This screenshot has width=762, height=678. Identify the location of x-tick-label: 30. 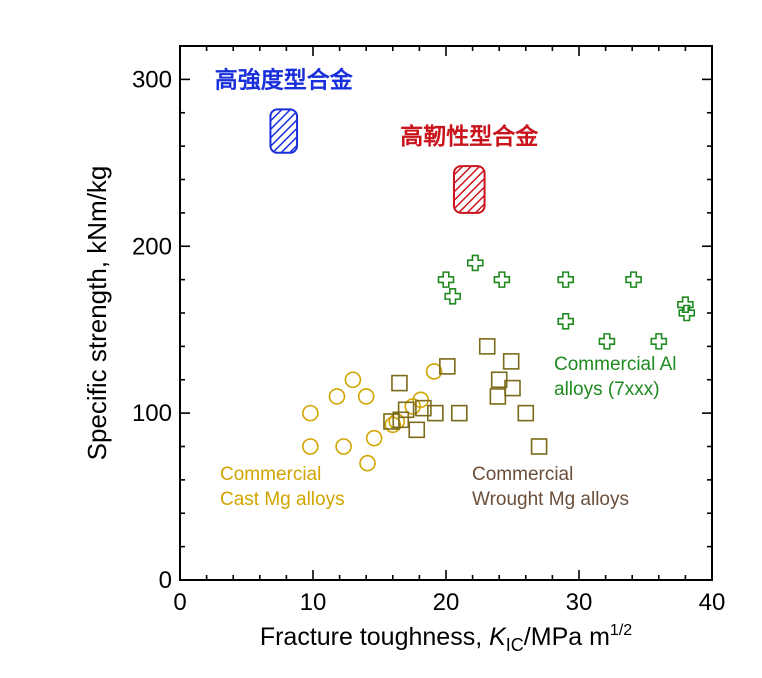
(579, 602).